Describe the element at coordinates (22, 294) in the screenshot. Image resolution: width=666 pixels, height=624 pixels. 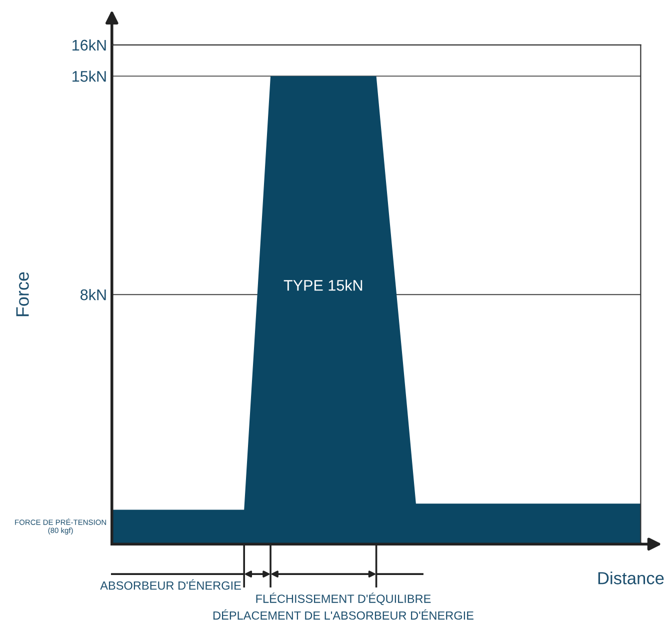
I see `y-axis-title: Force` at that location.